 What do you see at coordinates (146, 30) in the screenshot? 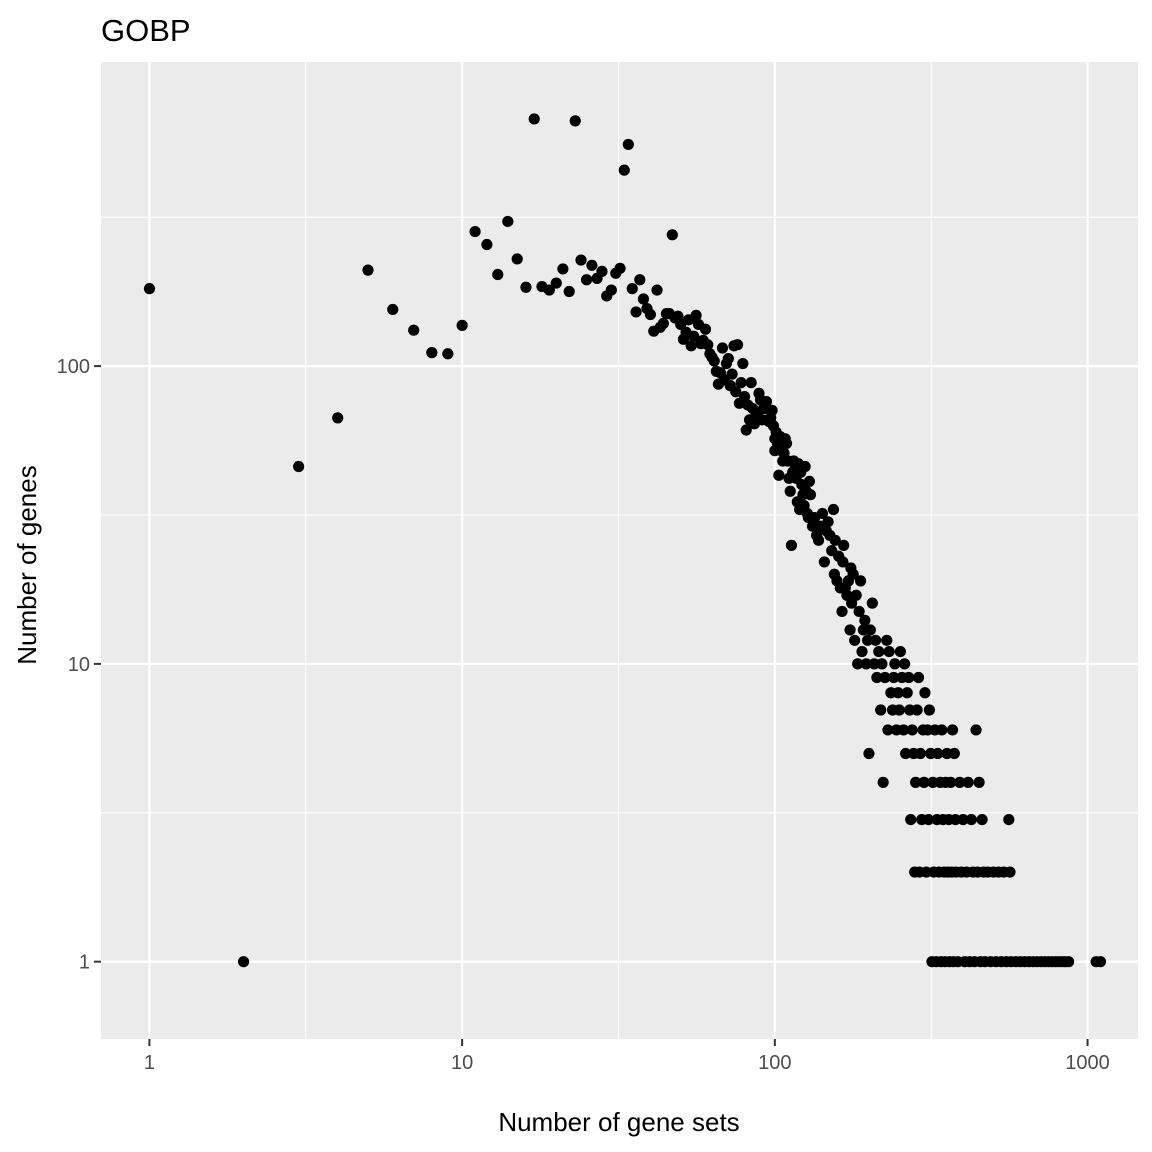
I see `chart-title: GOBP` at bounding box center [146, 30].